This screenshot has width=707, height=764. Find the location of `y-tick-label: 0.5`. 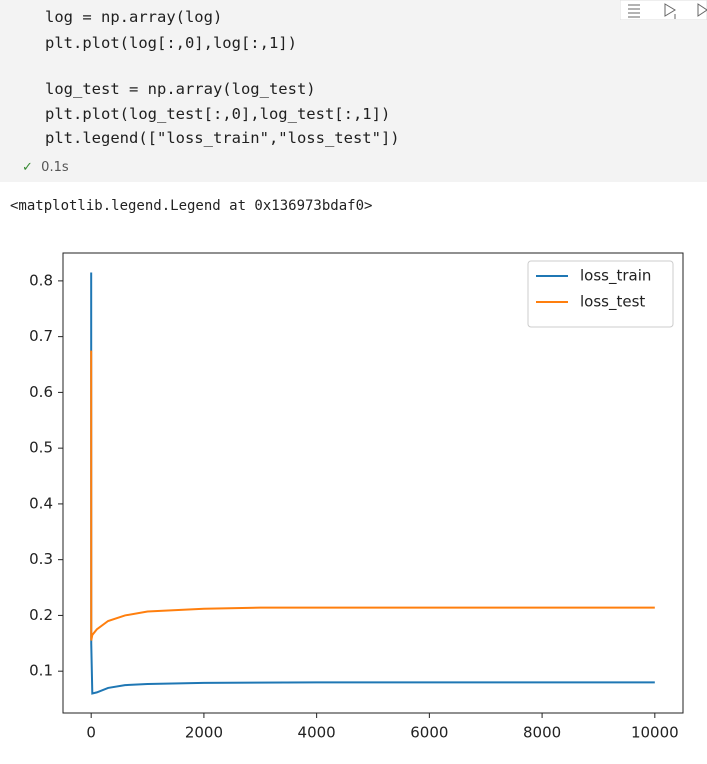

y-tick-label: 0.5 is located at coordinates (41, 448).